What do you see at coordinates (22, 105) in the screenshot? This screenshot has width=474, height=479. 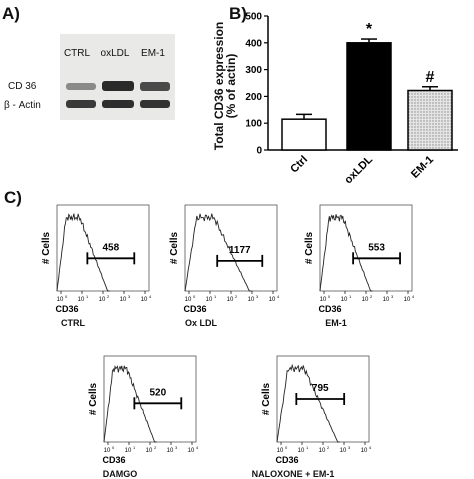 I see `blot-row-actin: β - Actin` at bounding box center [22, 105].